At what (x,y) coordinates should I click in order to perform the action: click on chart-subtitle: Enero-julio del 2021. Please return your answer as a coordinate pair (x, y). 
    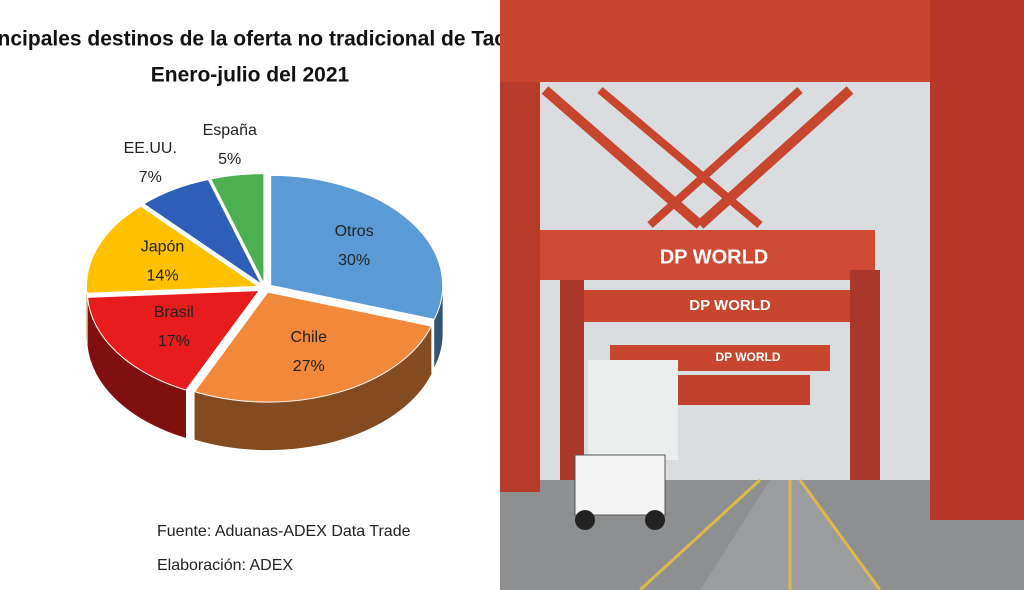
    Looking at the image, I should click on (250, 75).